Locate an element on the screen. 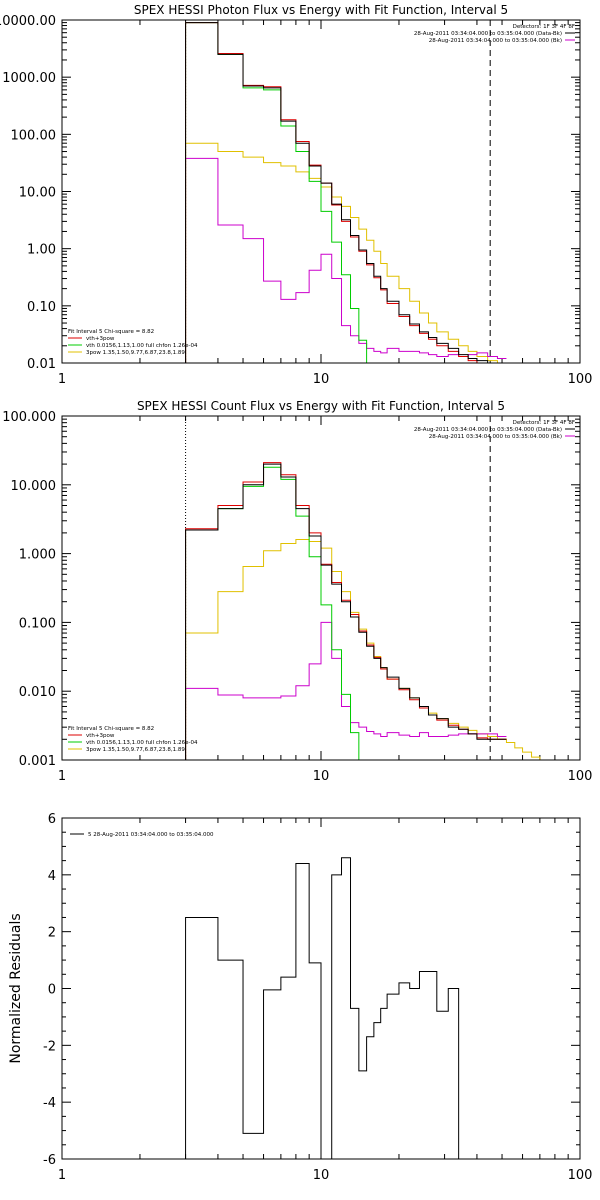 This screenshot has height=1200, width=600. y-tick-label: 0.100 is located at coordinates (37, 623).